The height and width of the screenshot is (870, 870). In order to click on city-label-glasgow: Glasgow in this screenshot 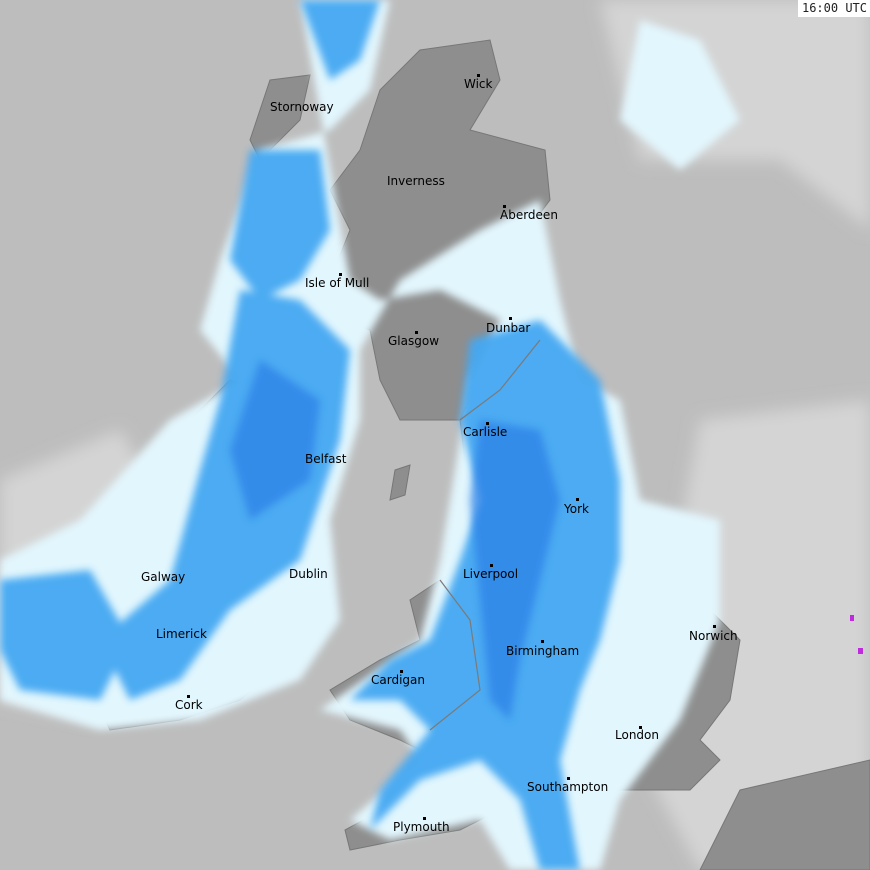, I will do `click(414, 341)`.